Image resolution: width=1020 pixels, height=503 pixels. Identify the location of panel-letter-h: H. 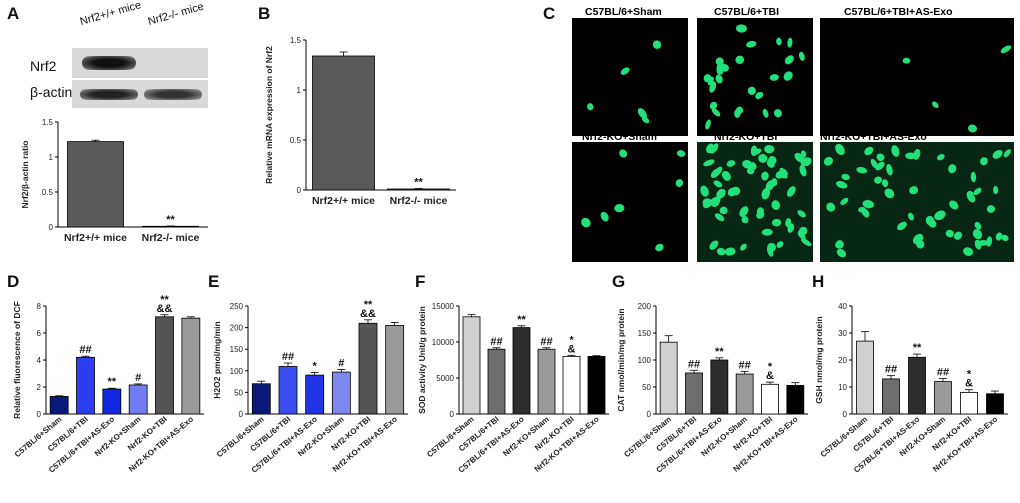
(818, 281).